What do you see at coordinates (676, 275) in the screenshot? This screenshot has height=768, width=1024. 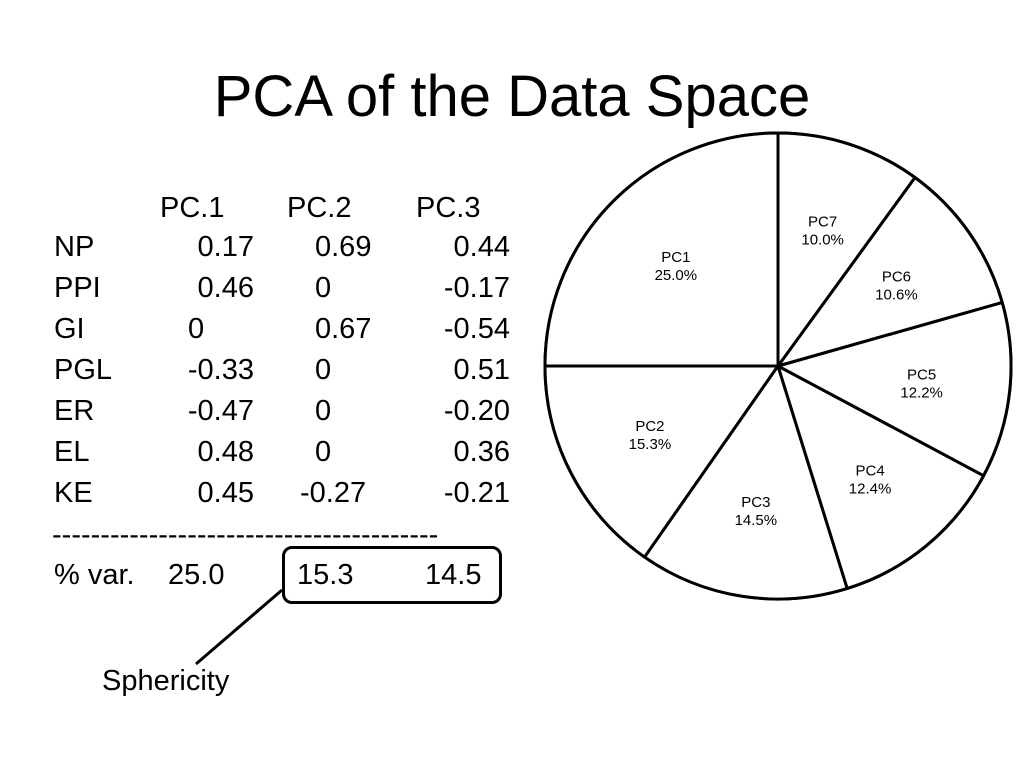 I see `pie-slice-label: 25.0%` at bounding box center [676, 275].